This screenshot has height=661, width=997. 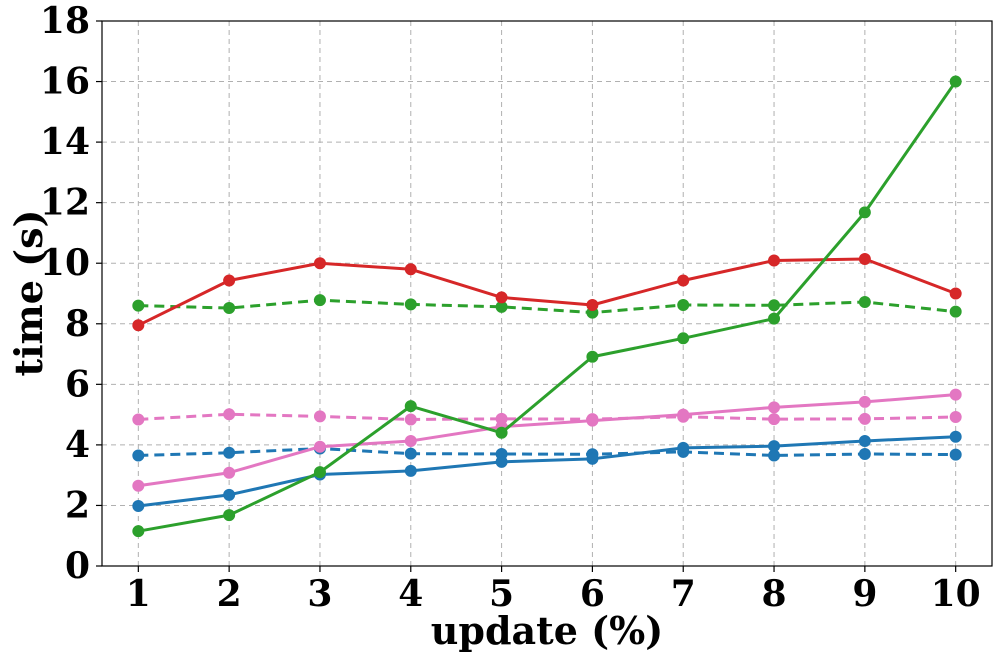 I want to click on y-tick-label: 6, so click(x=77, y=384).